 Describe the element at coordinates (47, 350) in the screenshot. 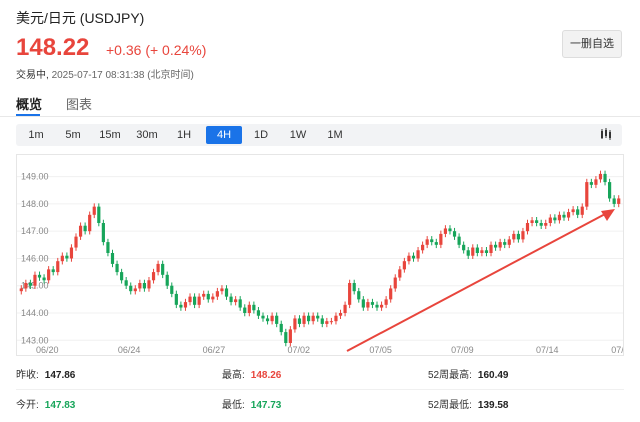

I see `x-tick-label: 06/20` at that location.